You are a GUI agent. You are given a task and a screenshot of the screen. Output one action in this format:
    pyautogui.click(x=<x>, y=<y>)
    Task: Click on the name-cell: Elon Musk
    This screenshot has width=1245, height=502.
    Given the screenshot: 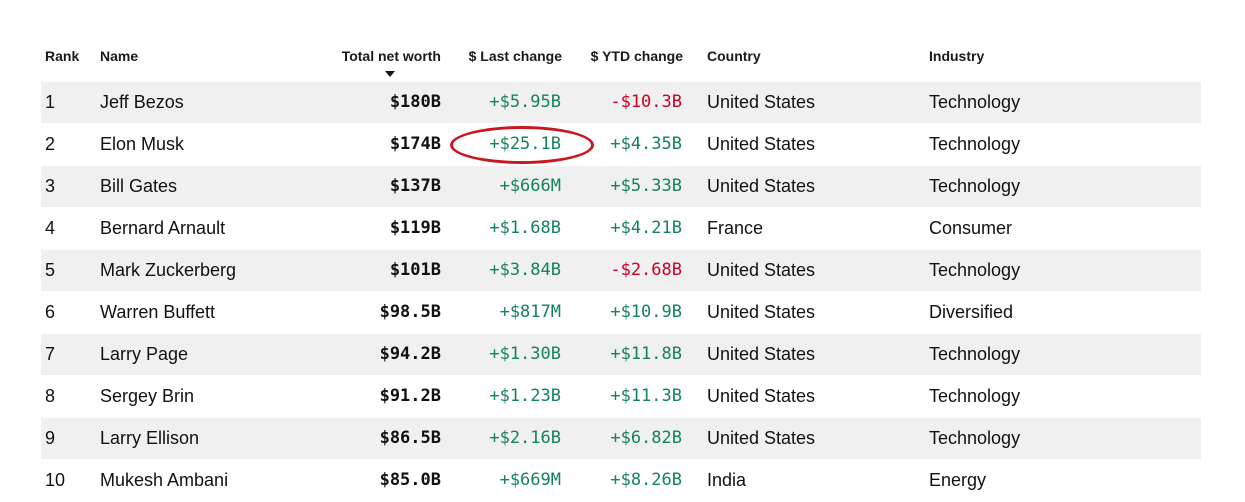 What is the action you would take?
    pyautogui.click(x=142, y=144)
    